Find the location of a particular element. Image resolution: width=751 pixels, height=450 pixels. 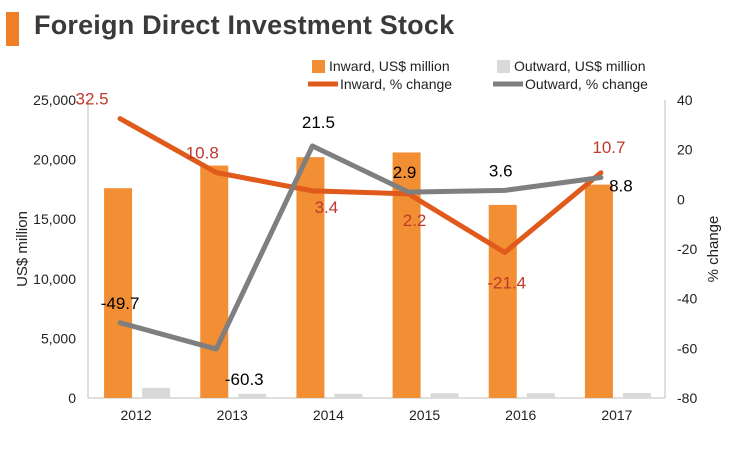

inward-change-label: -21.4 is located at coordinates (506, 282).